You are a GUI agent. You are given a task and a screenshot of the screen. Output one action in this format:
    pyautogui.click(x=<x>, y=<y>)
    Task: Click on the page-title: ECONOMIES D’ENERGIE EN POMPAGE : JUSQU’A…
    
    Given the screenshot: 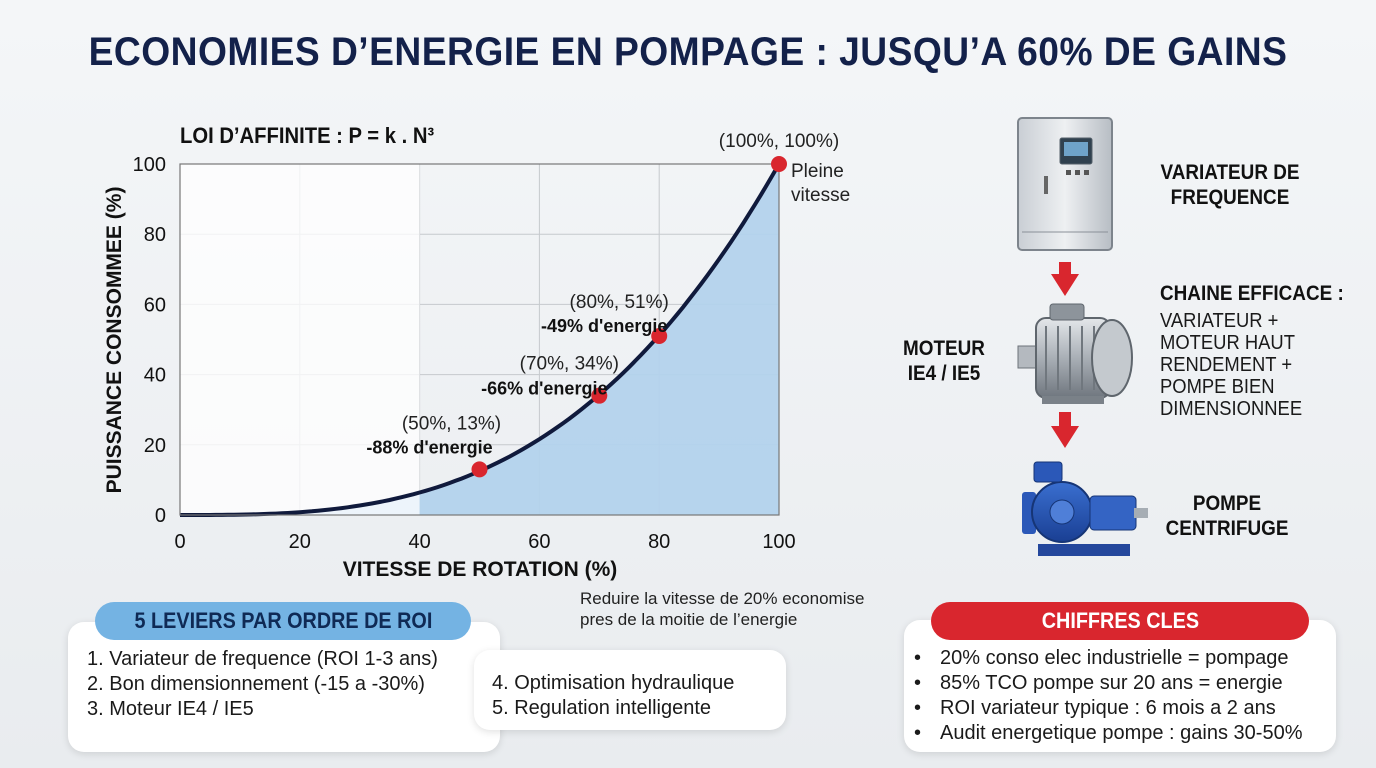 What is the action you would take?
    pyautogui.click(x=688, y=52)
    